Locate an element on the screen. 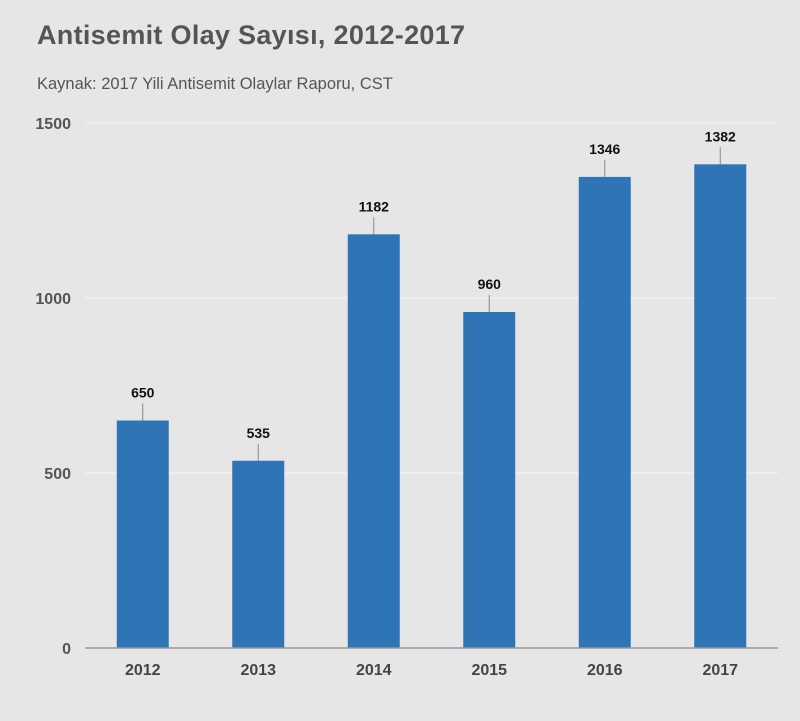 The width and height of the screenshot is (800, 721). x-tick-label: 2014 is located at coordinates (374, 670).